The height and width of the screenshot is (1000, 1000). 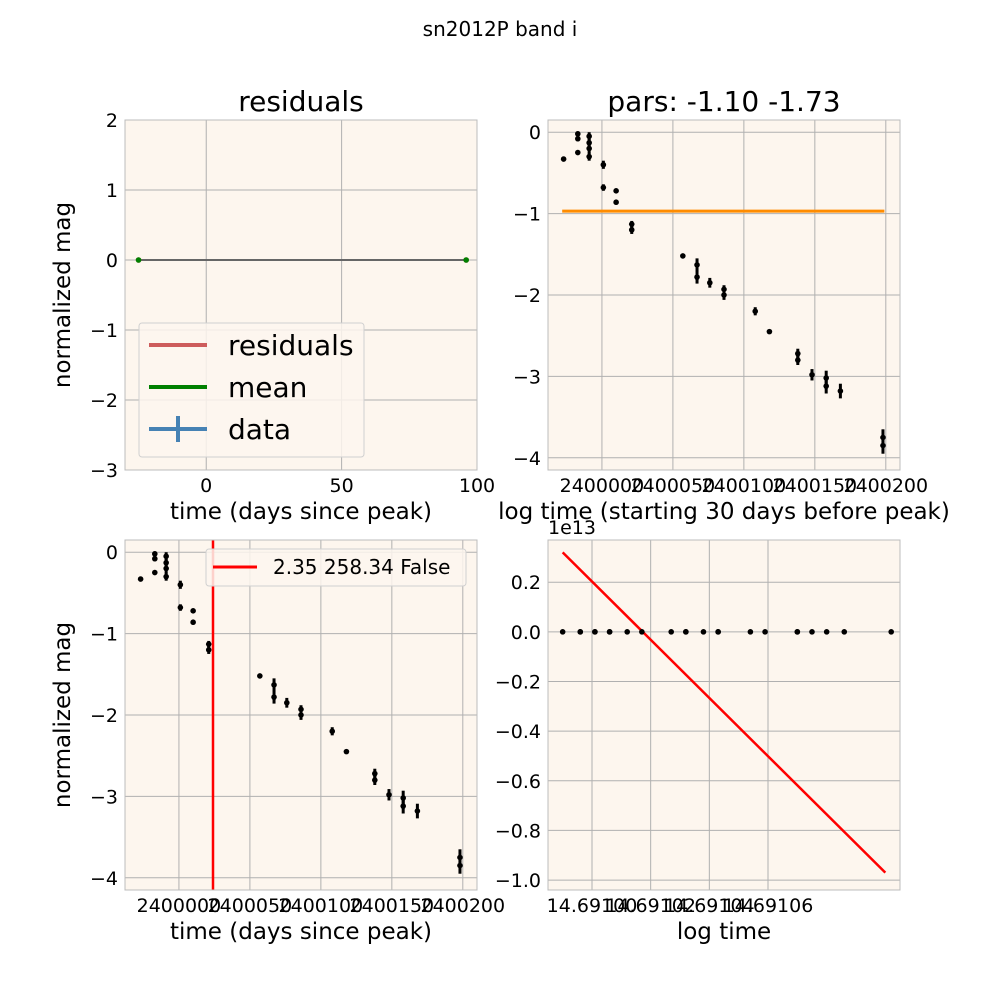 I want to click on logtime-y-tick-label: −0.6, so click(x=518, y=782).